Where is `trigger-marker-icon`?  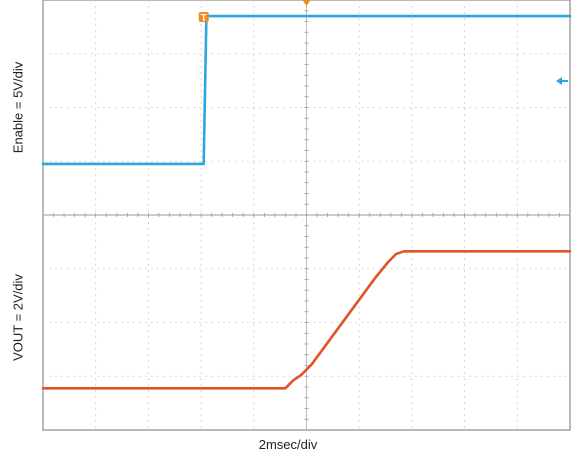 trigger-marker-icon is located at coordinates (203, 17).